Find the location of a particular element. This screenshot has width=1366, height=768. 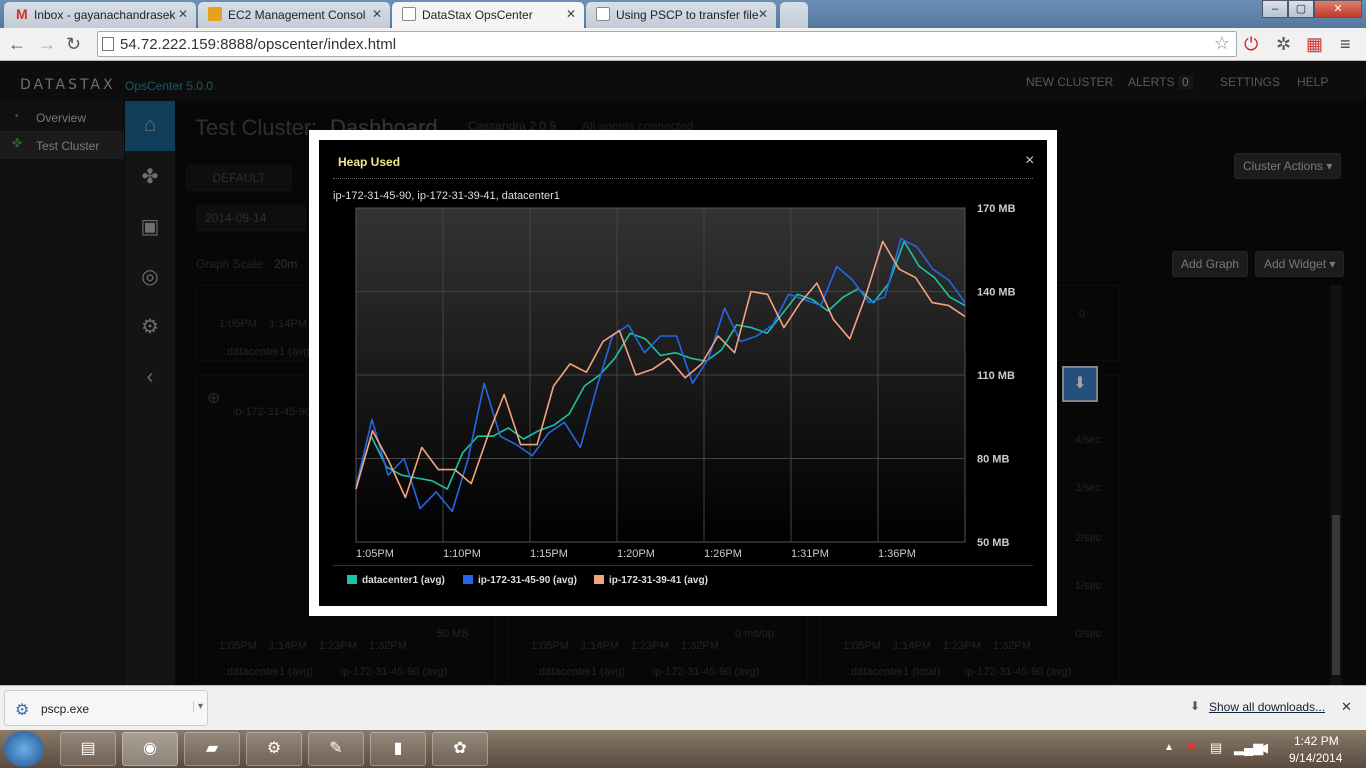

close-icon: × is located at coordinates (1030, 160).